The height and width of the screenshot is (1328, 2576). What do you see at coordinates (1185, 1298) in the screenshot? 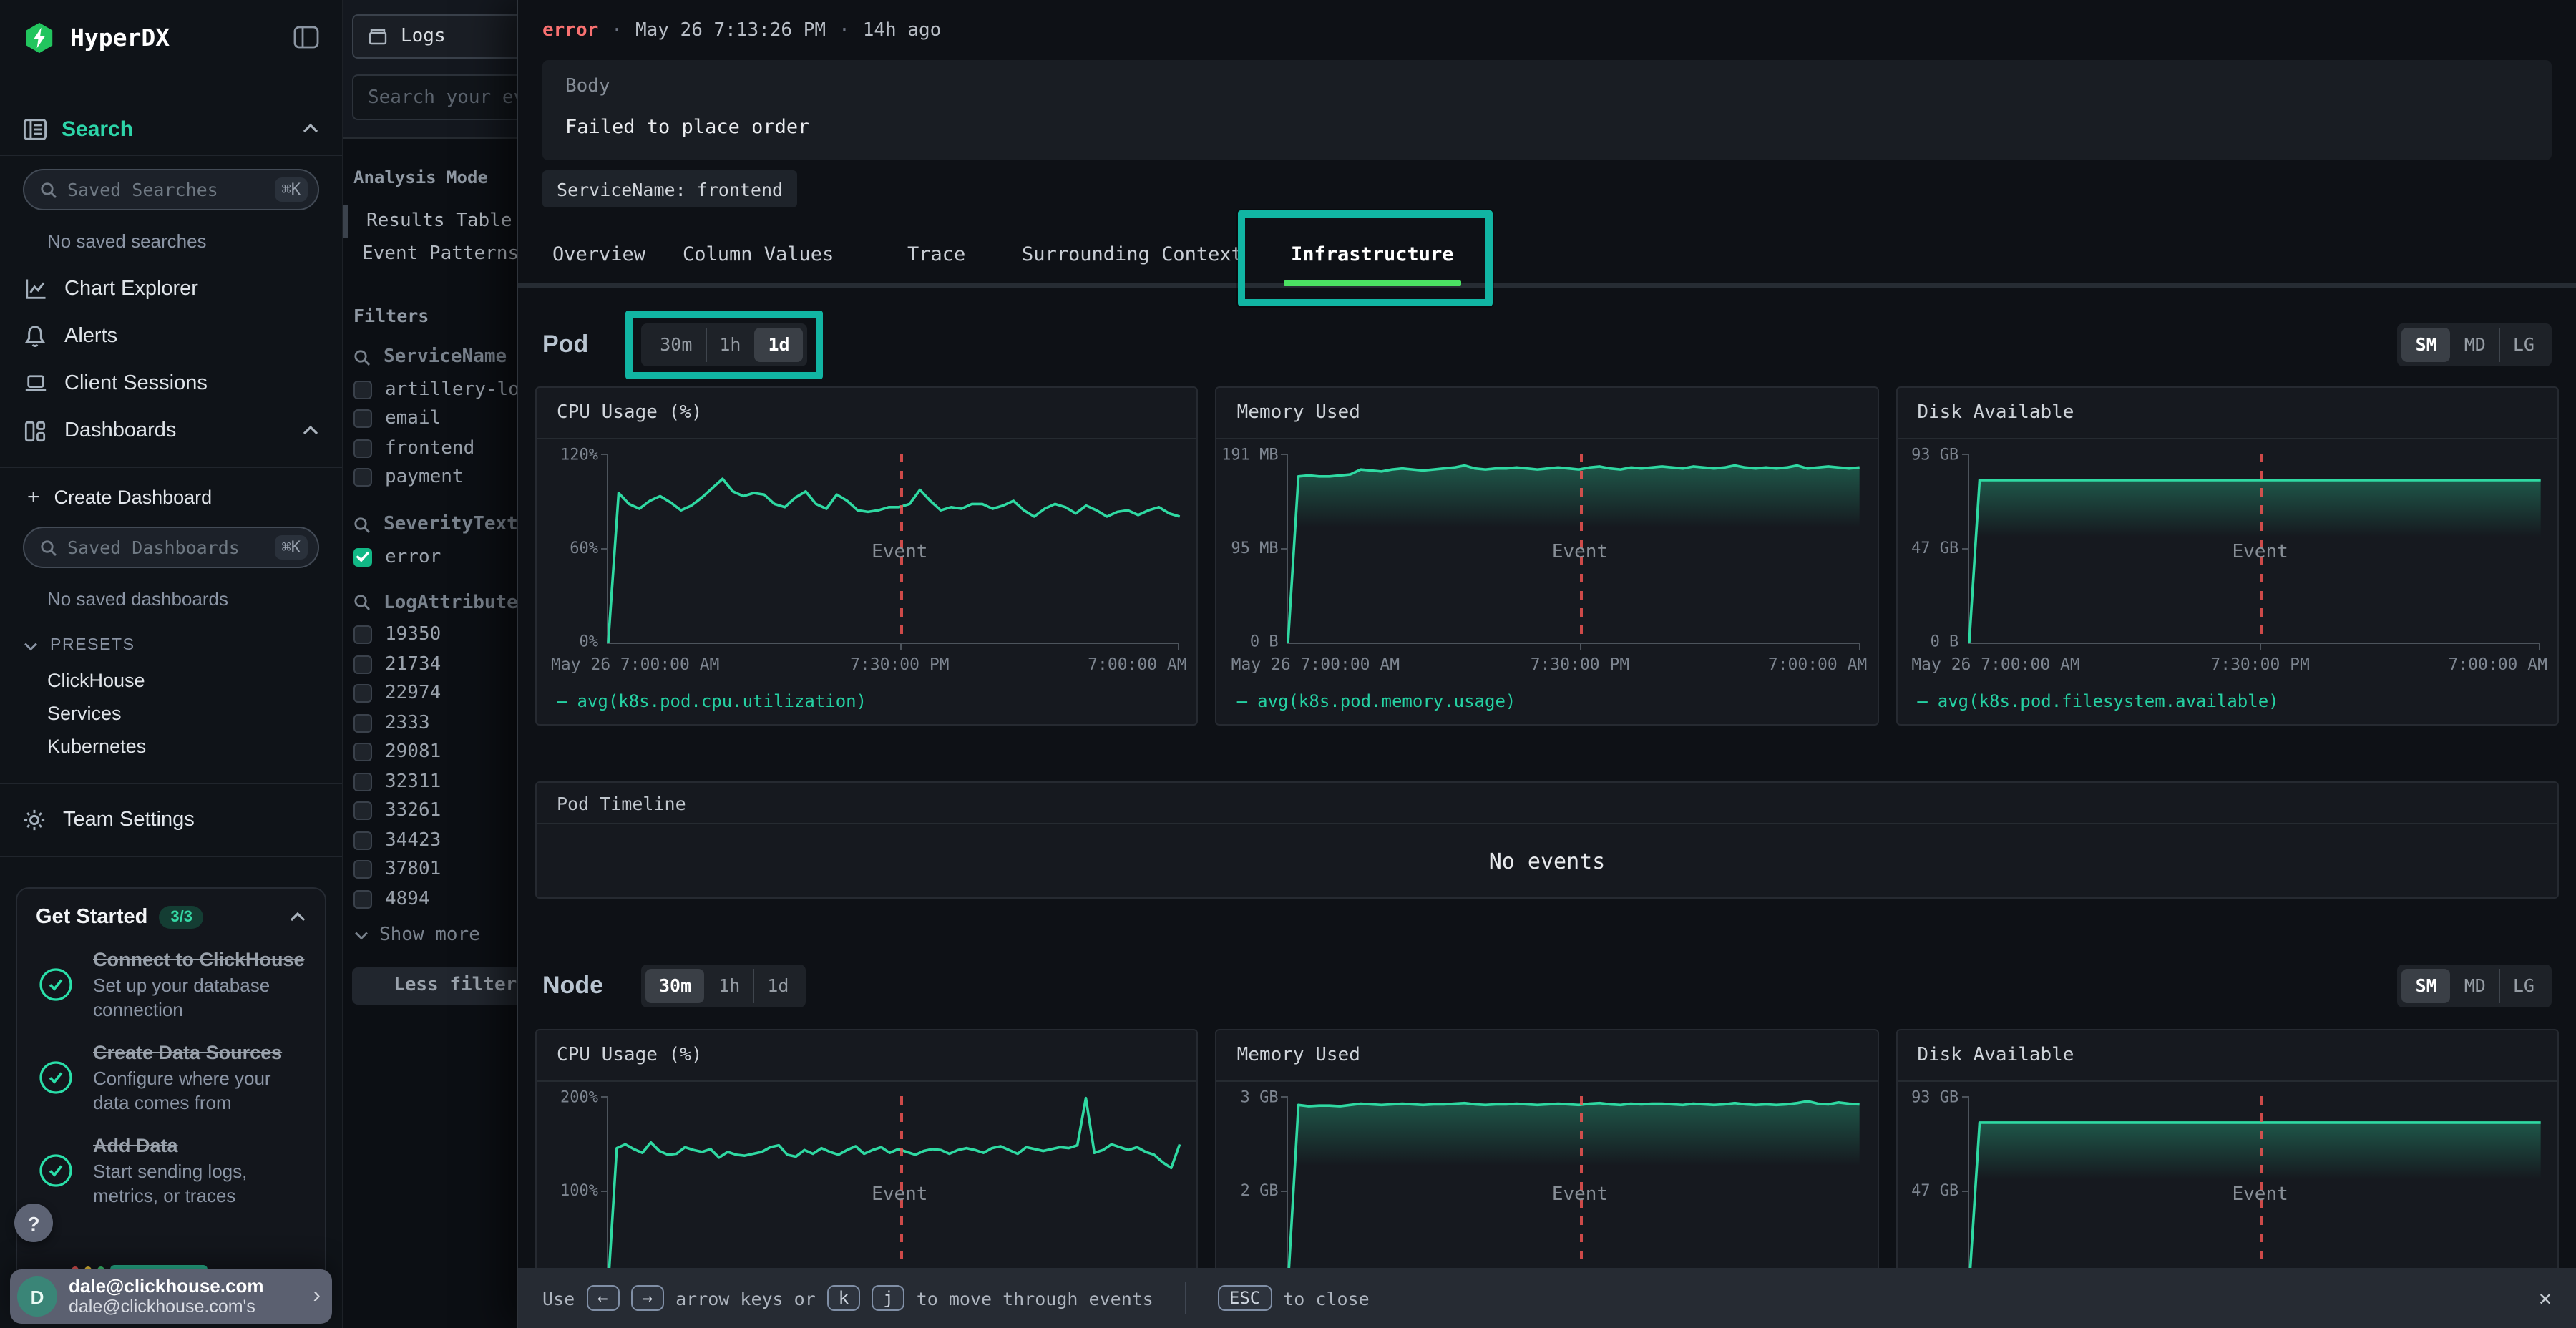
I see `divider` at bounding box center [1185, 1298].